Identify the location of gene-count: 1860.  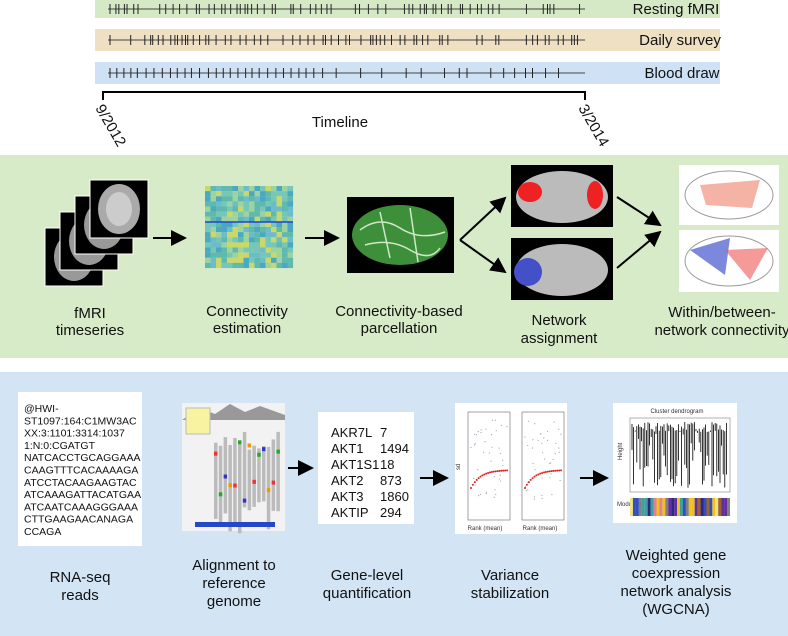
(394, 496).